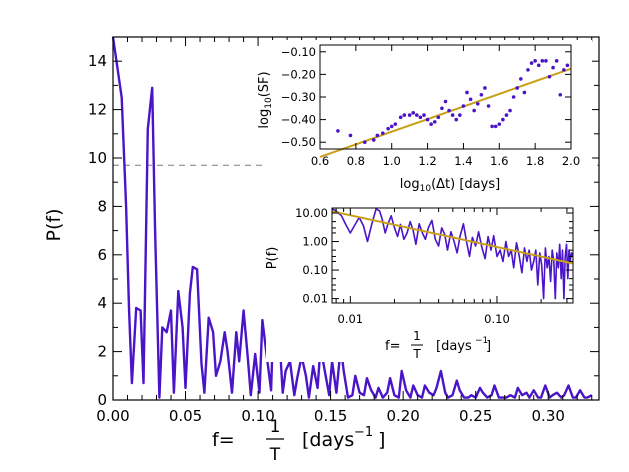  What do you see at coordinates (102, 303) in the screenshot?
I see `main-ytick-label: 4` at bounding box center [102, 303].